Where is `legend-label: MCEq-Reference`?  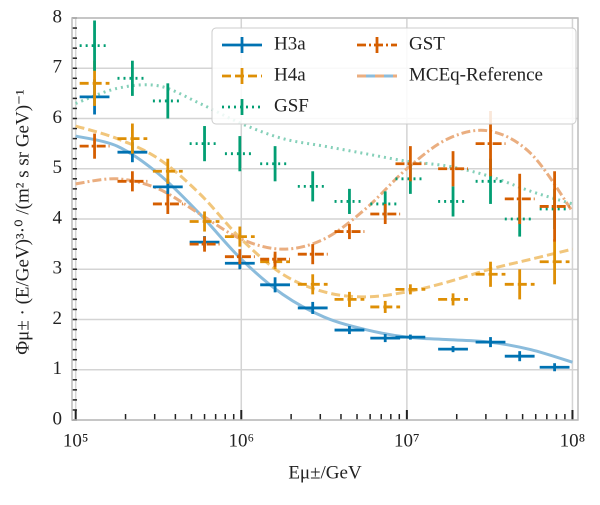
legend-label: MCEq-Reference is located at coordinates (476, 74).